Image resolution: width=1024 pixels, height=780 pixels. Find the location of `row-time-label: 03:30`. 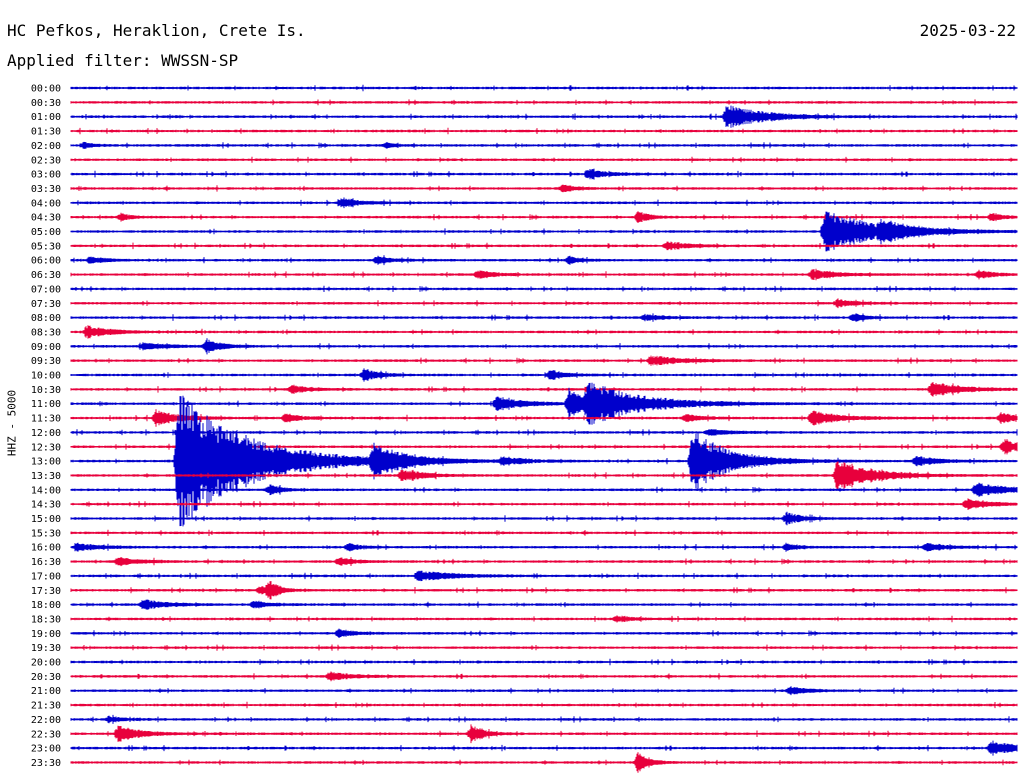

row-time-label: 03:30 is located at coordinates (46, 189).